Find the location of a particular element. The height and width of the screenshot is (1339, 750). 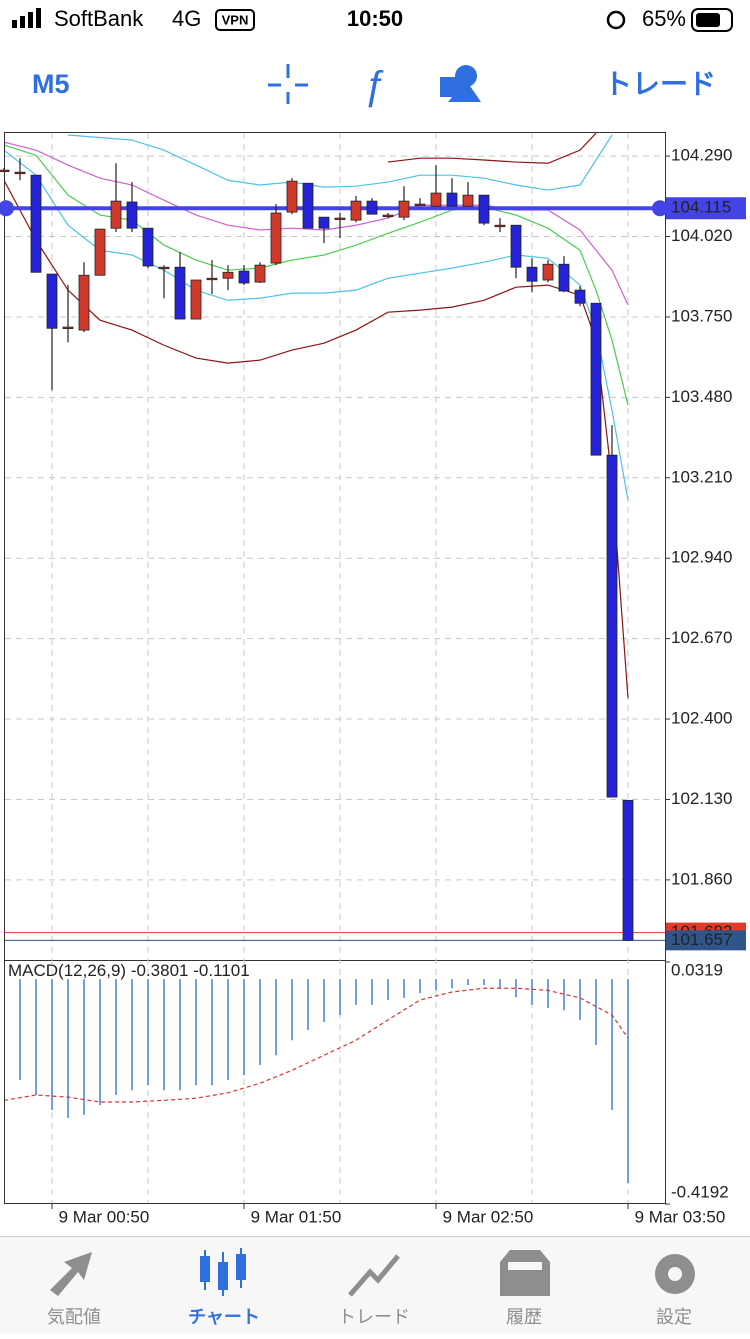

y-tick-label: 102.400 is located at coordinates (701, 718).